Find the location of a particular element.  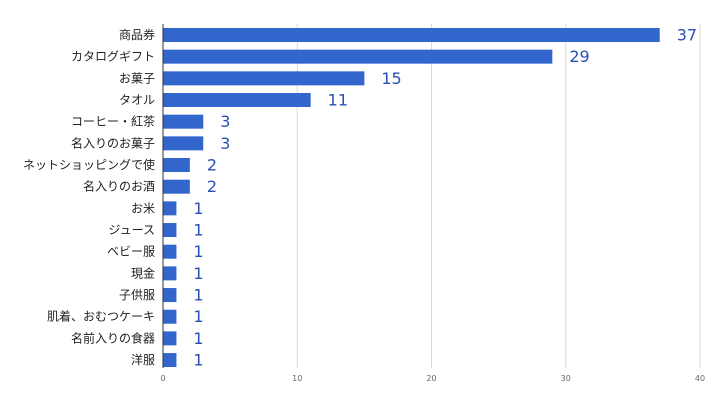

value-label: 11 is located at coordinates (338, 100).